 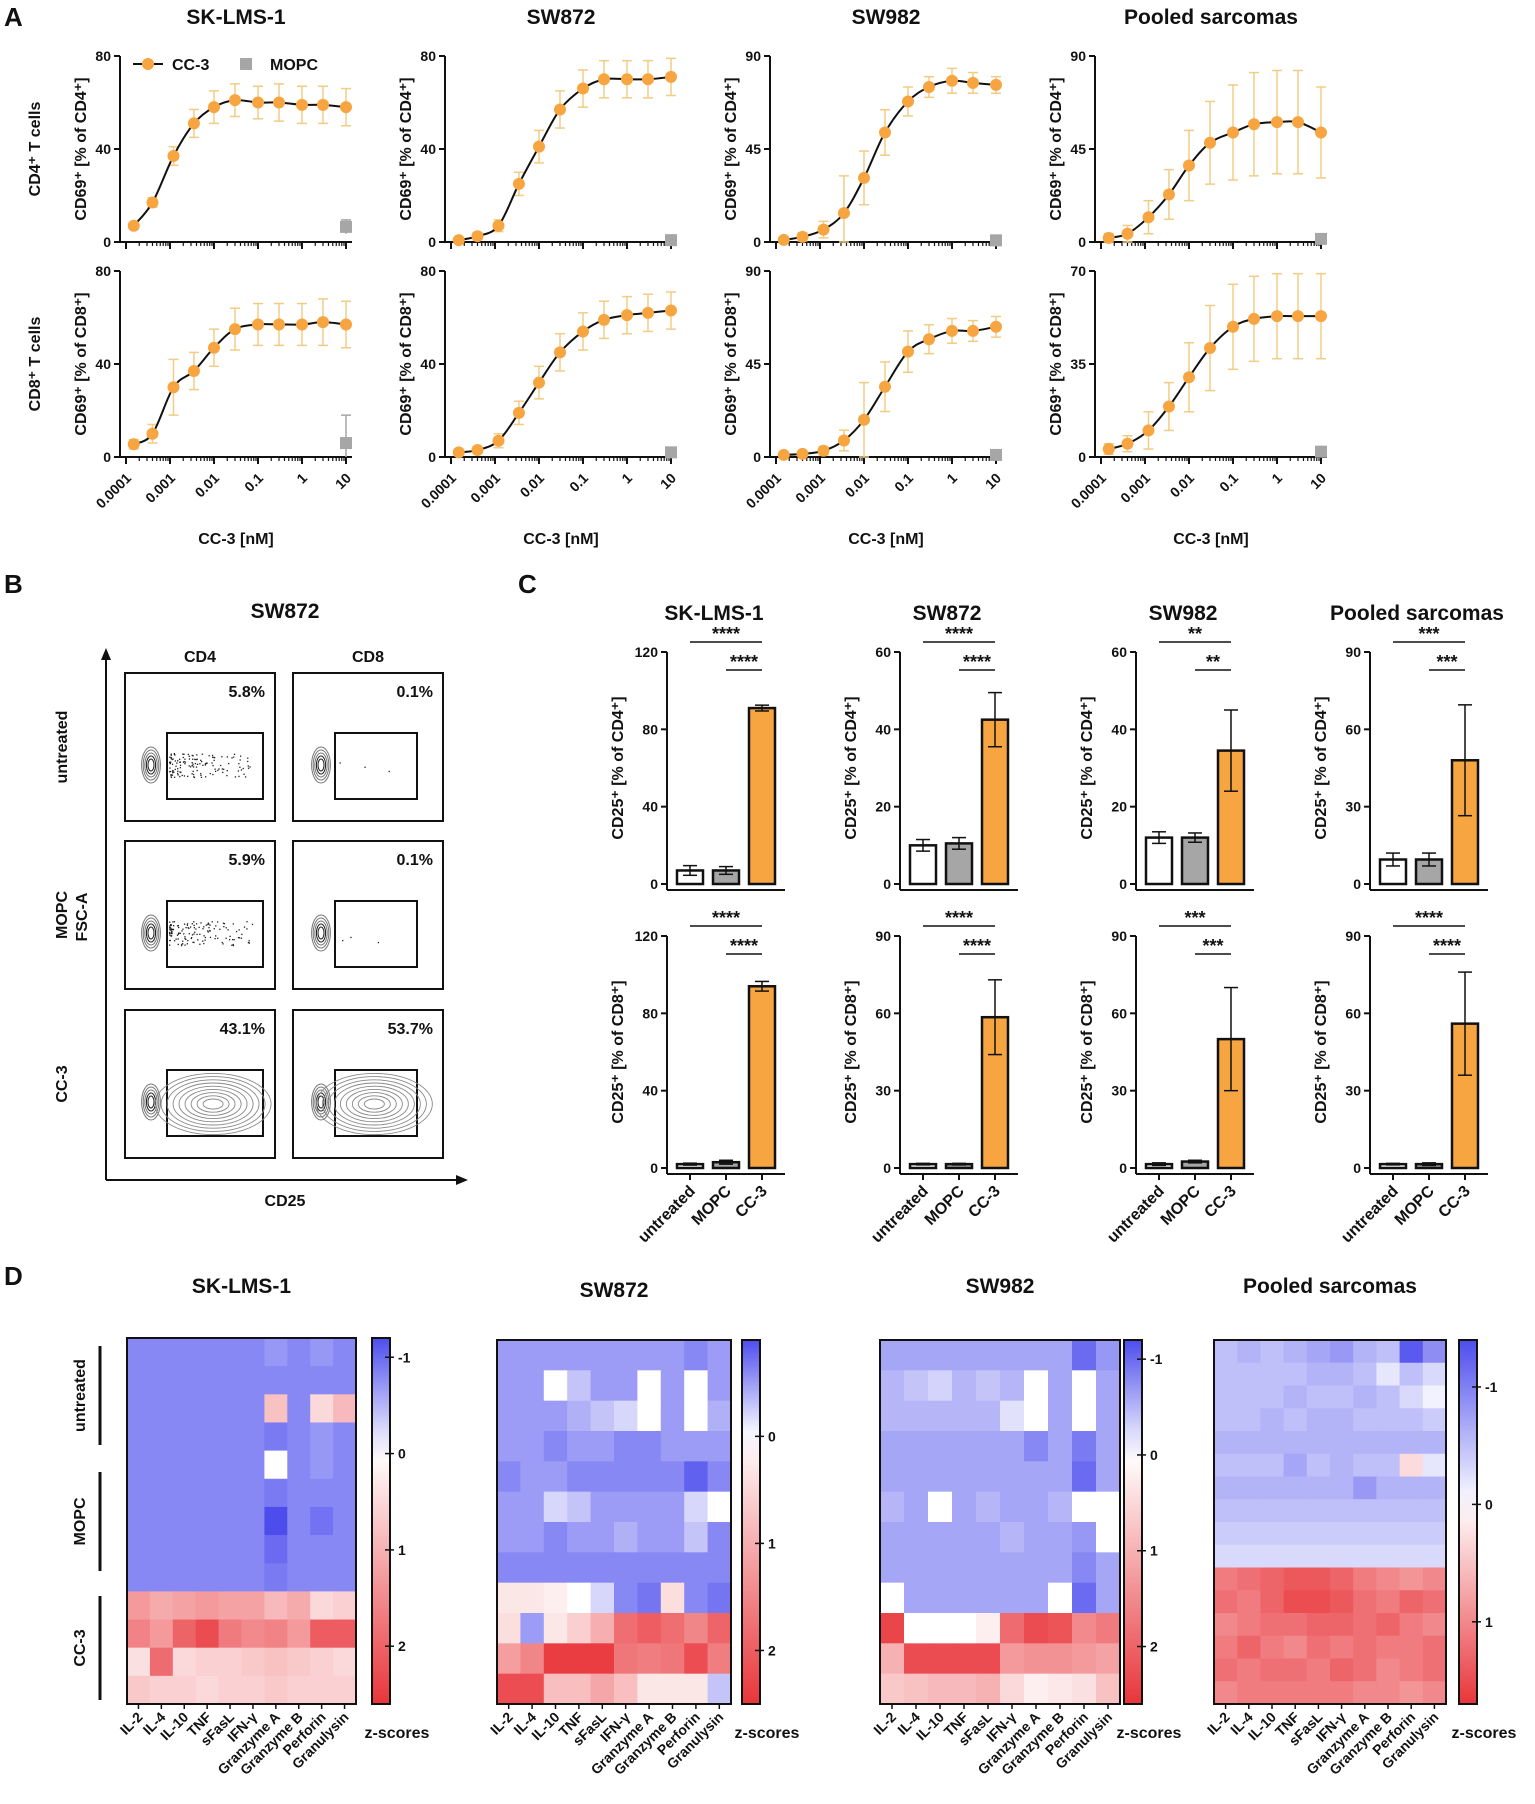 What do you see at coordinates (614, 1290) in the screenshot?
I see `d-heatmap-title: SW872` at bounding box center [614, 1290].